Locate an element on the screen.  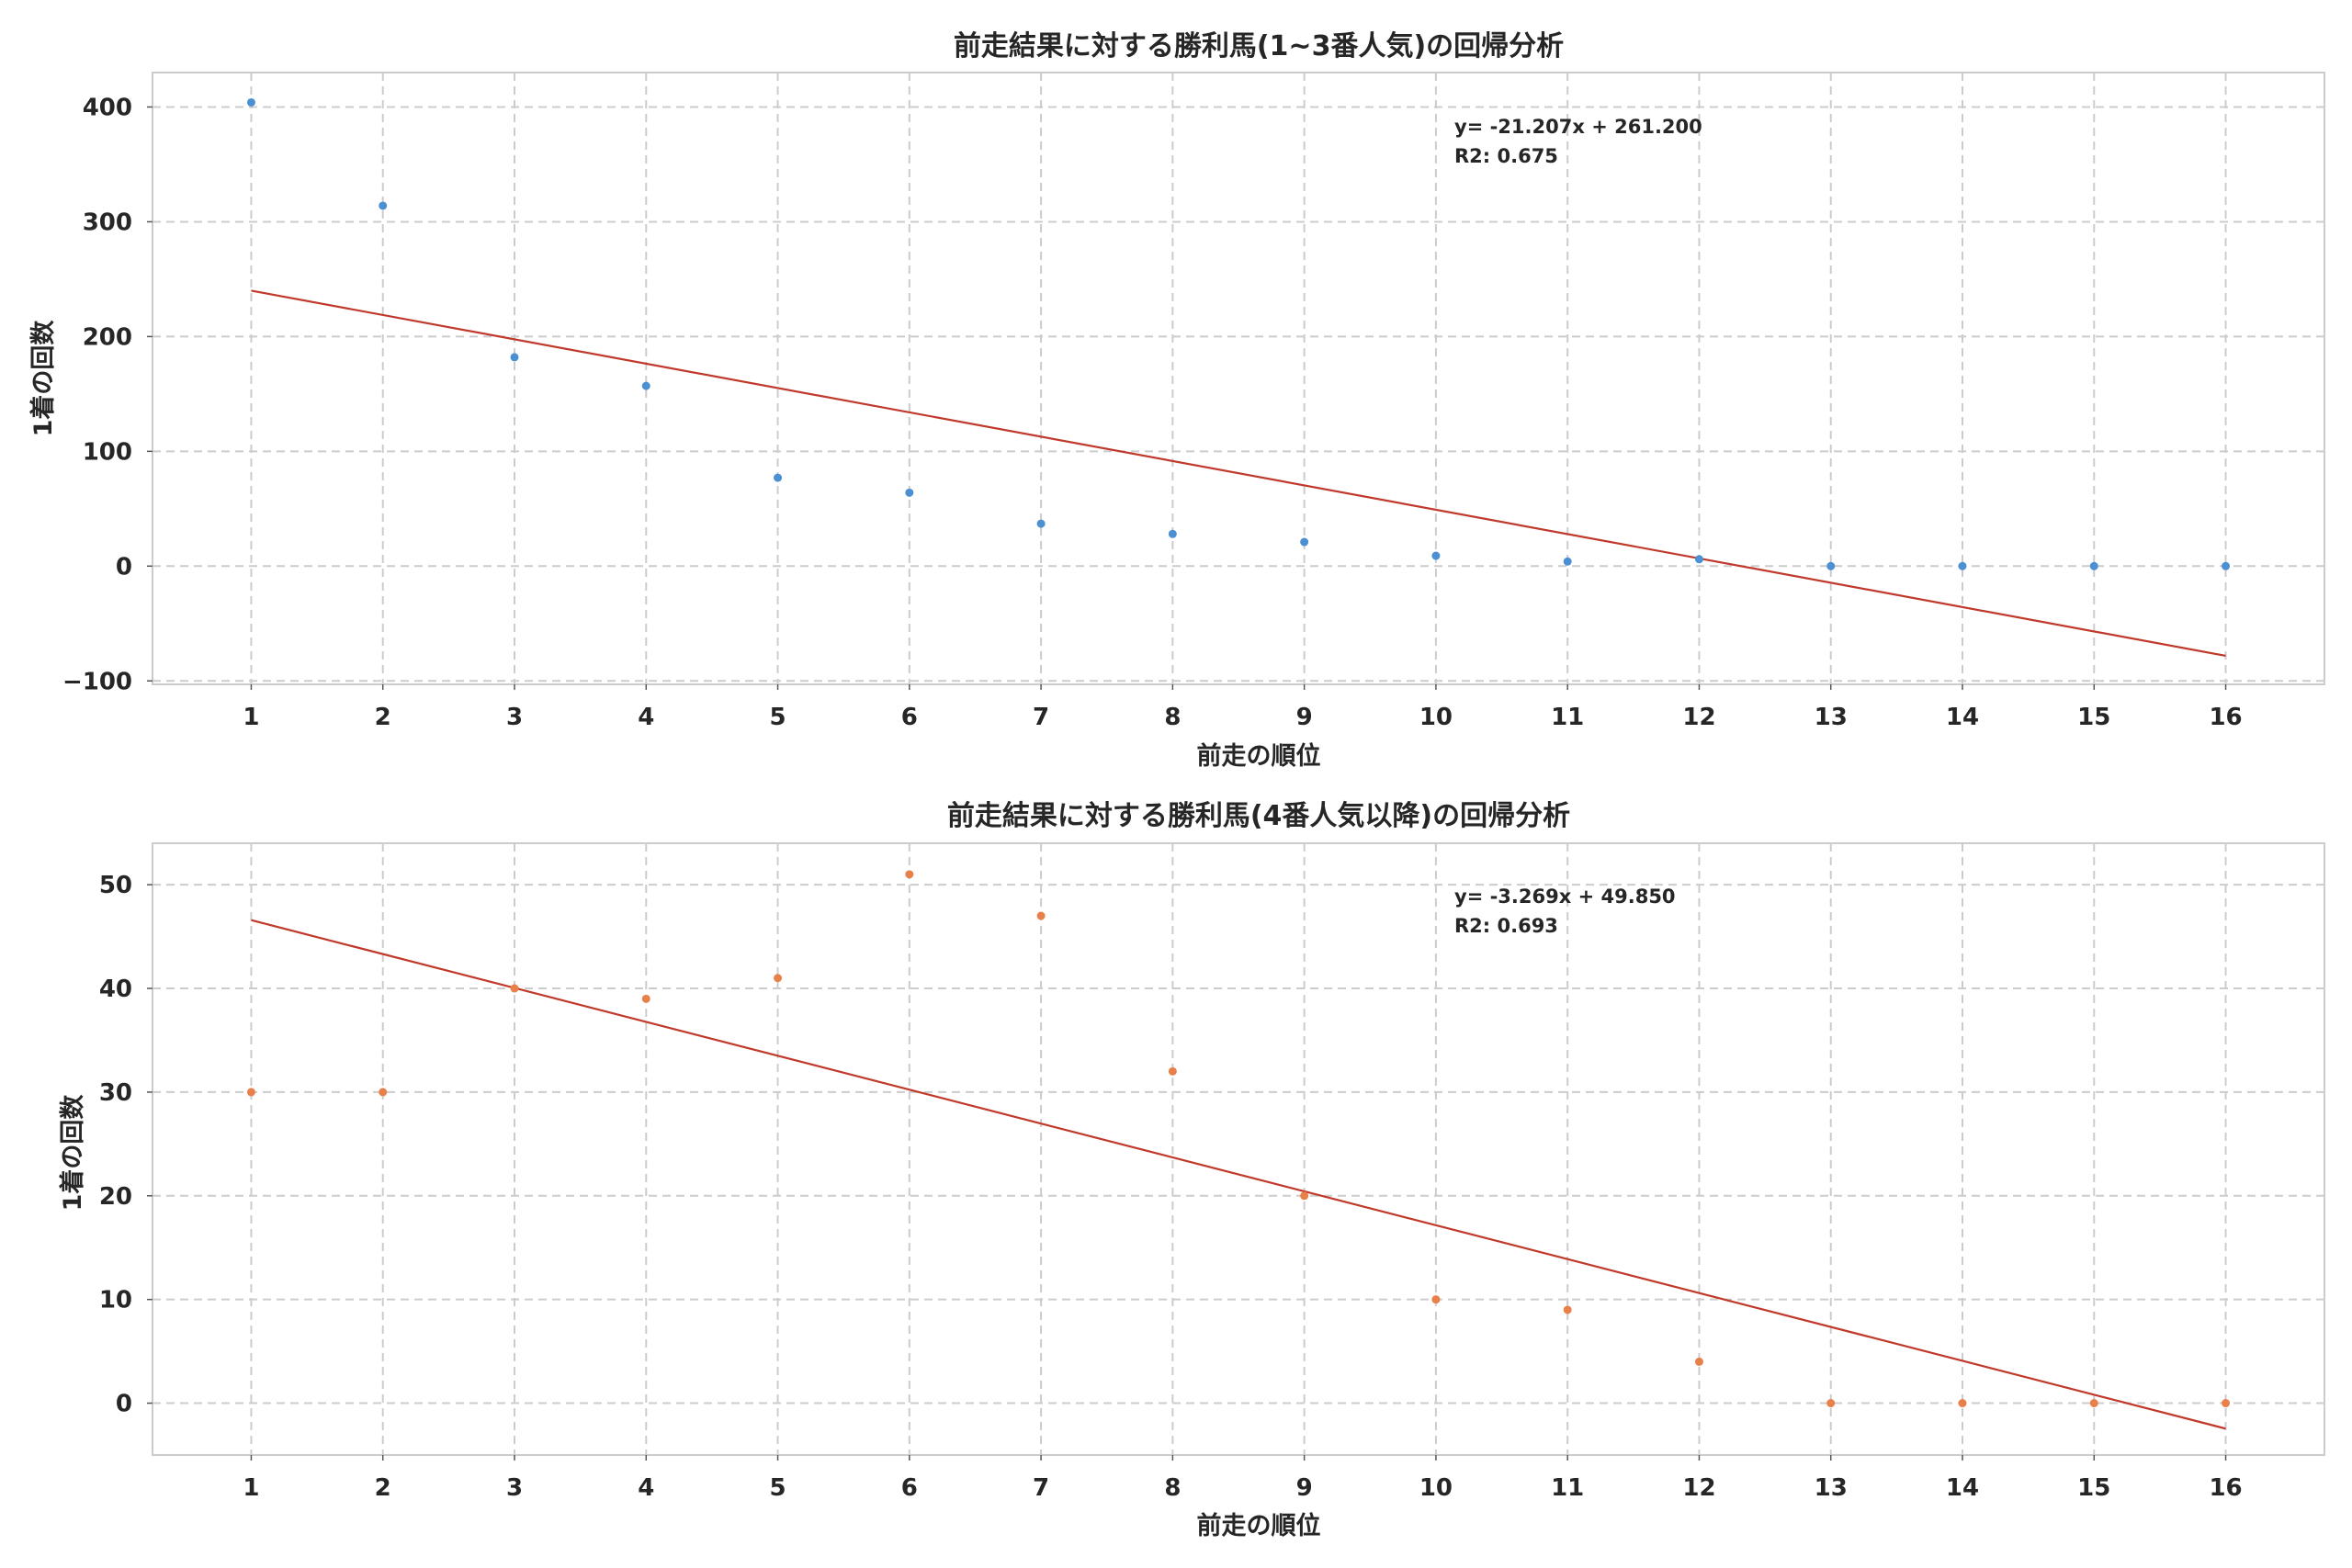
chart-title: 前走結果に対する勝利馬(4番人気以降)の回帰分析 is located at coordinates (1258, 816).